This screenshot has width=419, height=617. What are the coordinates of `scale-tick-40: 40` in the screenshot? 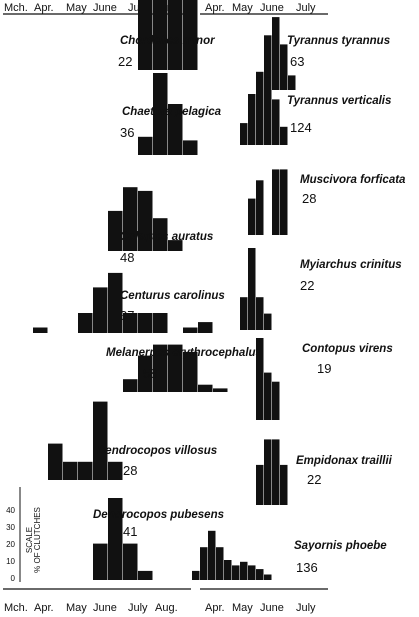 It's located at (10, 510).